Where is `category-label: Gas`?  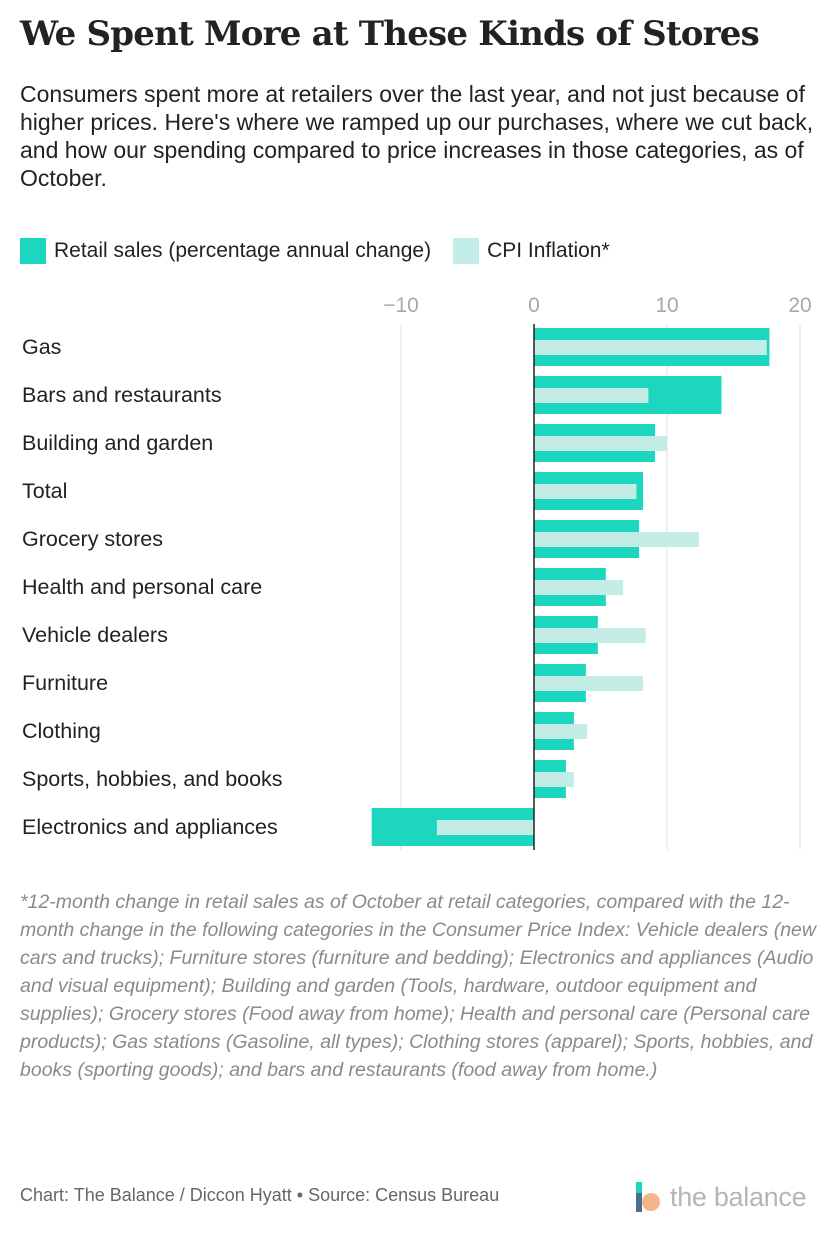 category-label: Gas is located at coordinates (41, 347).